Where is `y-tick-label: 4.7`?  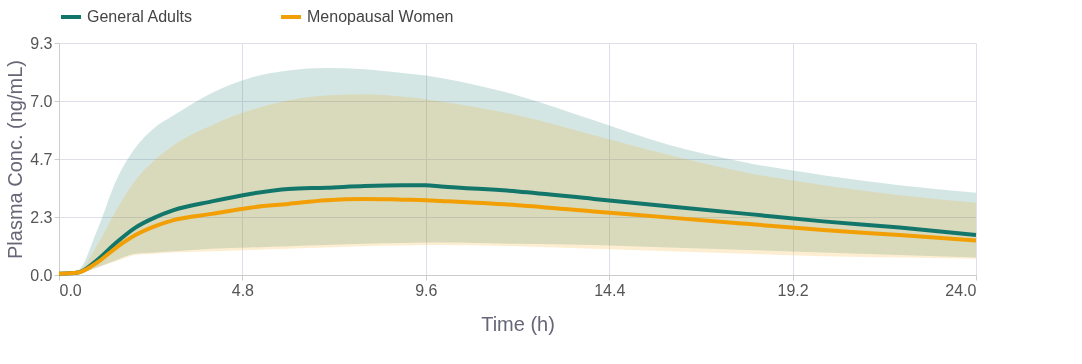
y-tick-label: 4.7 is located at coordinates (41, 159).